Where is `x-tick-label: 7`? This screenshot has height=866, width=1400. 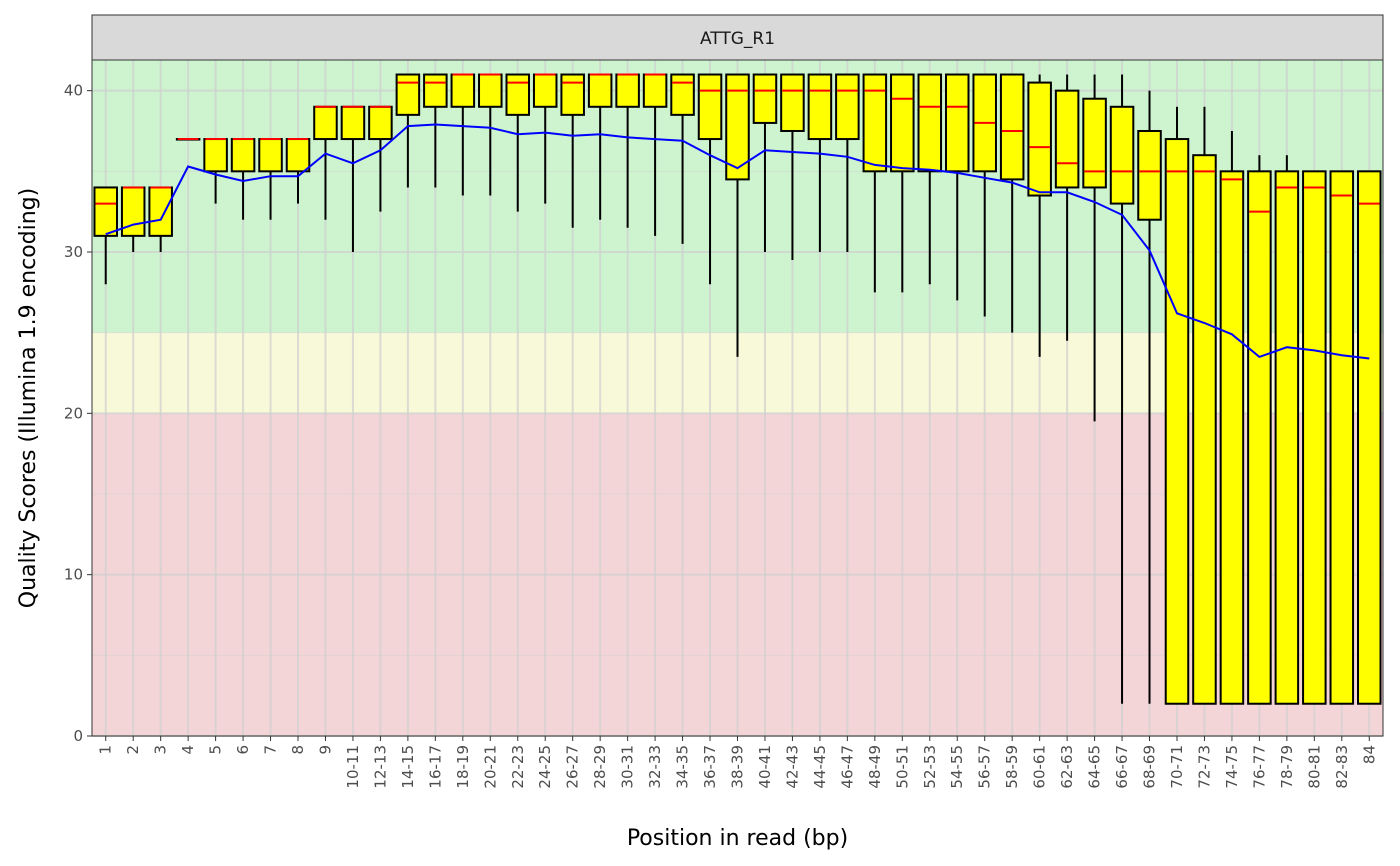
x-tick-label: 7 is located at coordinates (271, 750).